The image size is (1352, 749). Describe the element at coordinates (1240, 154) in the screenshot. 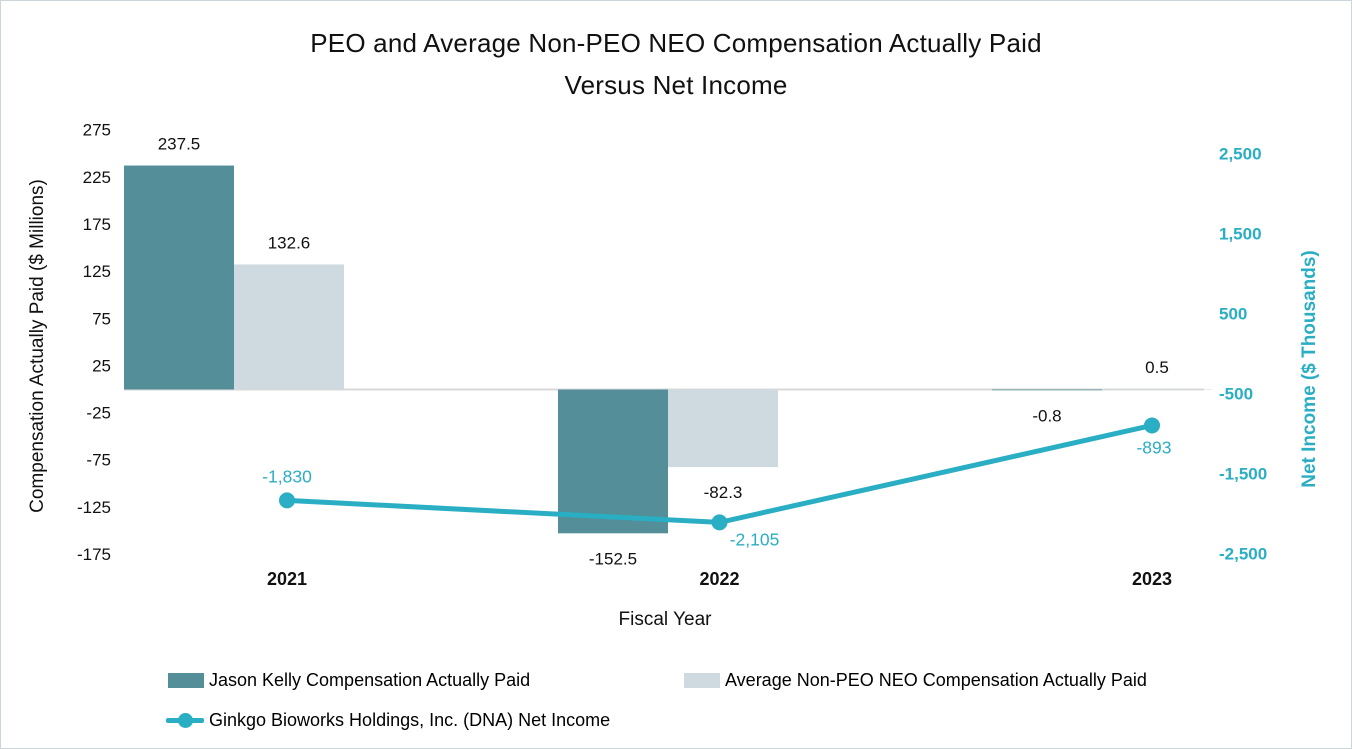

I see `right-axis-tick-2,500: 2,500` at that location.